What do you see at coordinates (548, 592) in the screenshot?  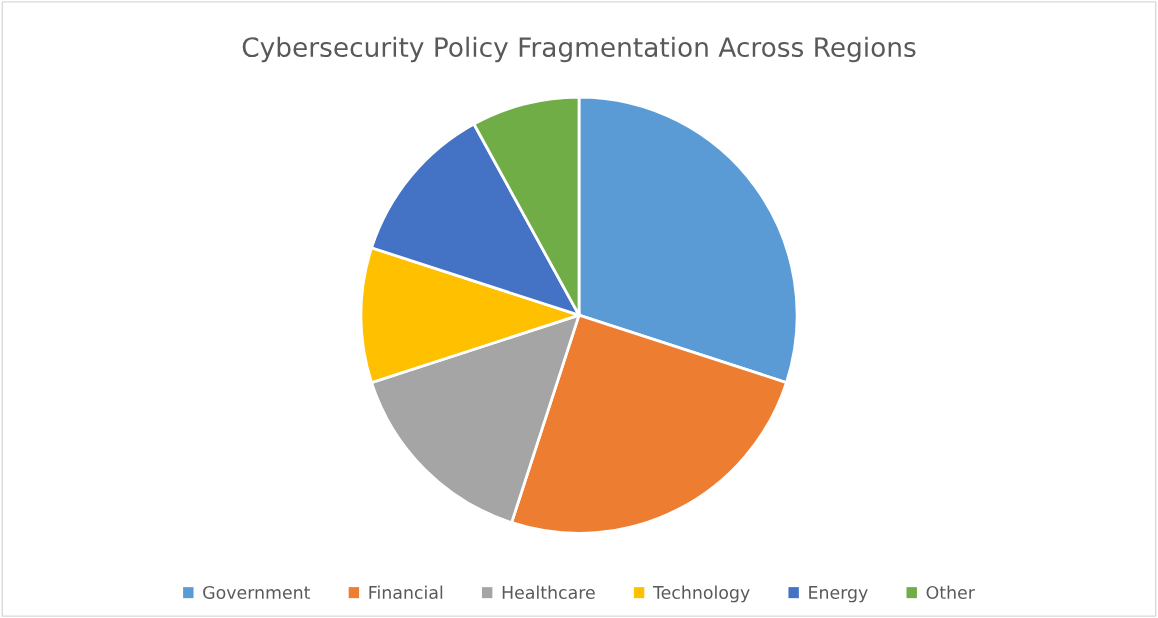 I see `legend-label: Healthcare` at bounding box center [548, 592].